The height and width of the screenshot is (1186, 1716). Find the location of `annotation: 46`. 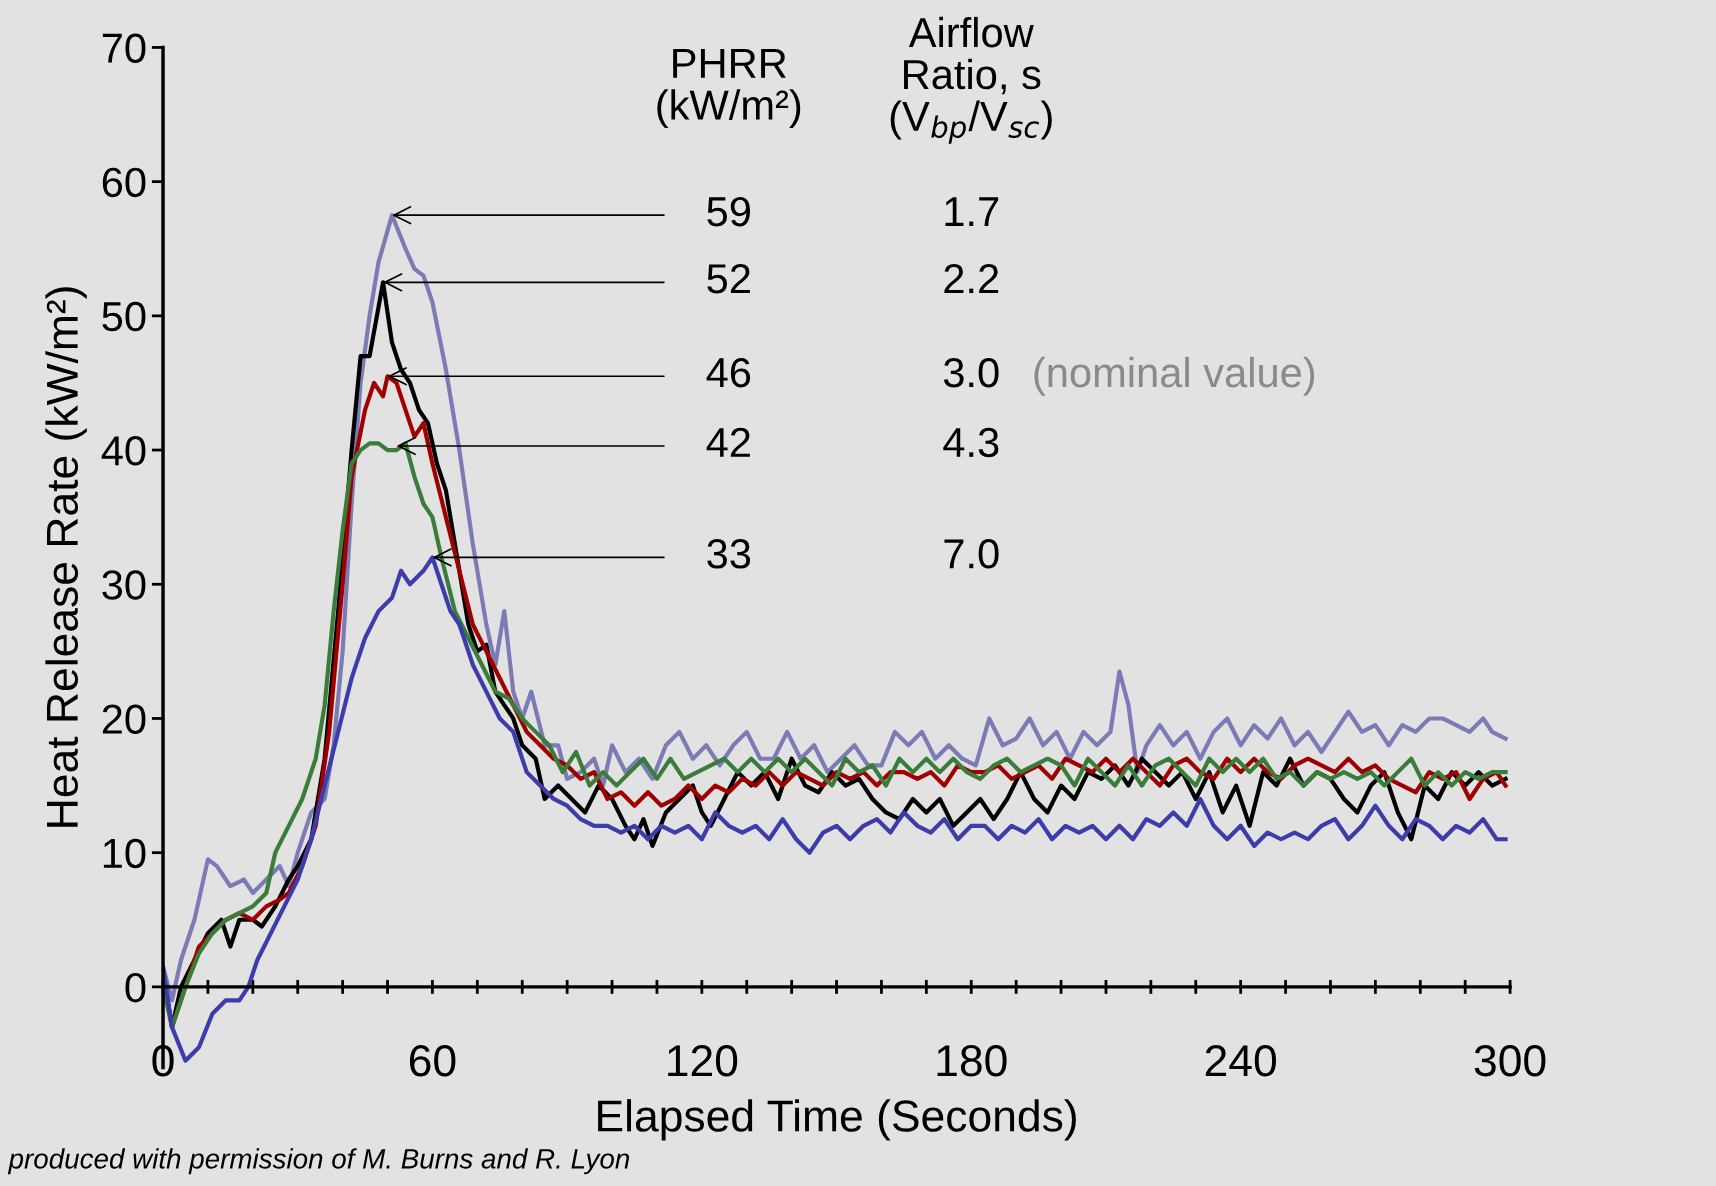

annotation: 46 is located at coordinates (728, 372).